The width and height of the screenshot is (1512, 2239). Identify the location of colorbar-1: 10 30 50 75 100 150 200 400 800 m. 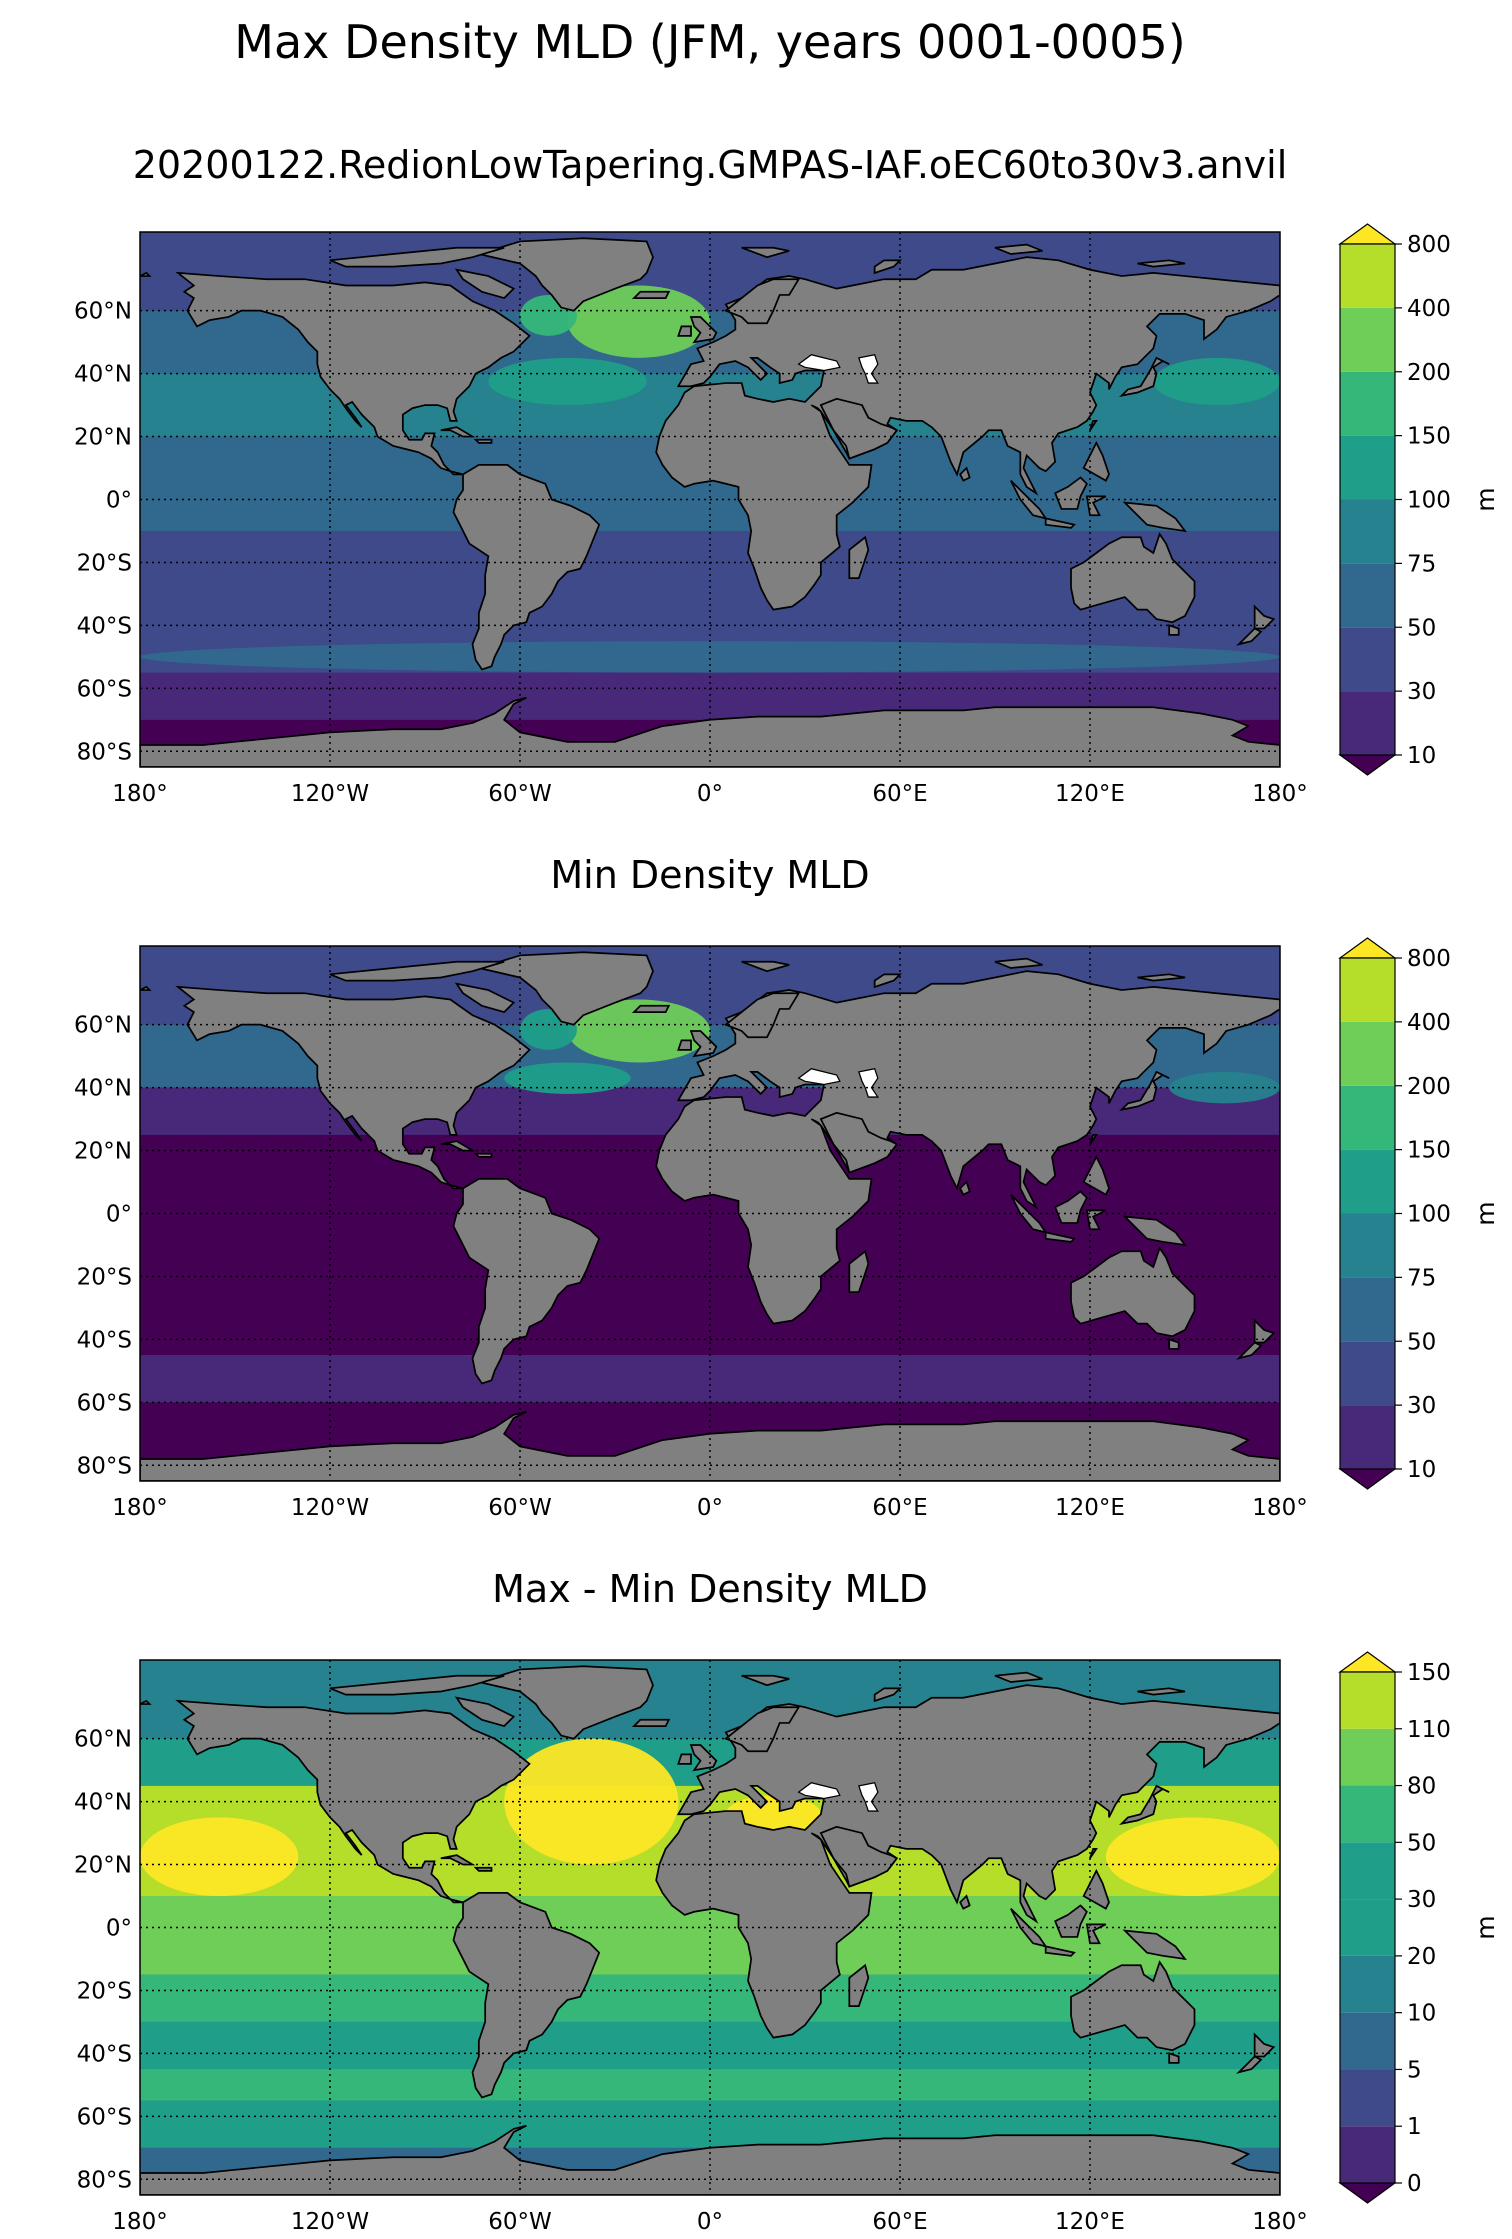
(1419, 499).